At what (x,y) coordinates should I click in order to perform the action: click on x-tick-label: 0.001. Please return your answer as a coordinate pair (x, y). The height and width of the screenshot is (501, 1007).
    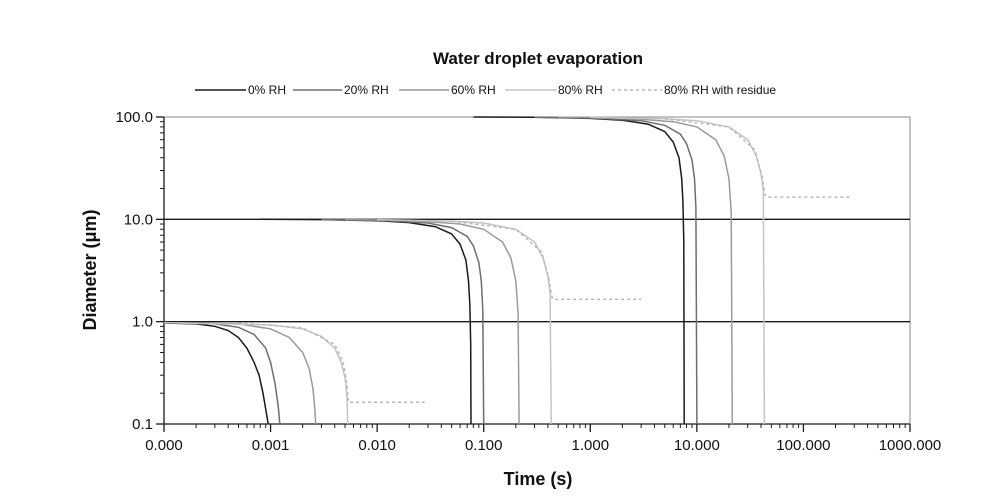
    Looking at the image, I should click on (271, 445).